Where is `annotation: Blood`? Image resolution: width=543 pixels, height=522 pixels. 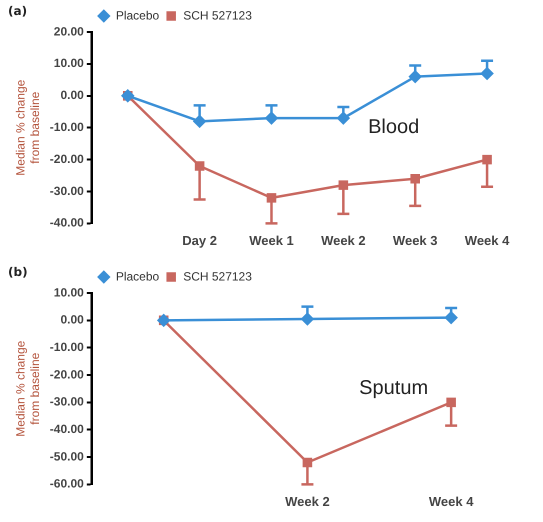 annotation: Blood is located at coordinates (394, 127).